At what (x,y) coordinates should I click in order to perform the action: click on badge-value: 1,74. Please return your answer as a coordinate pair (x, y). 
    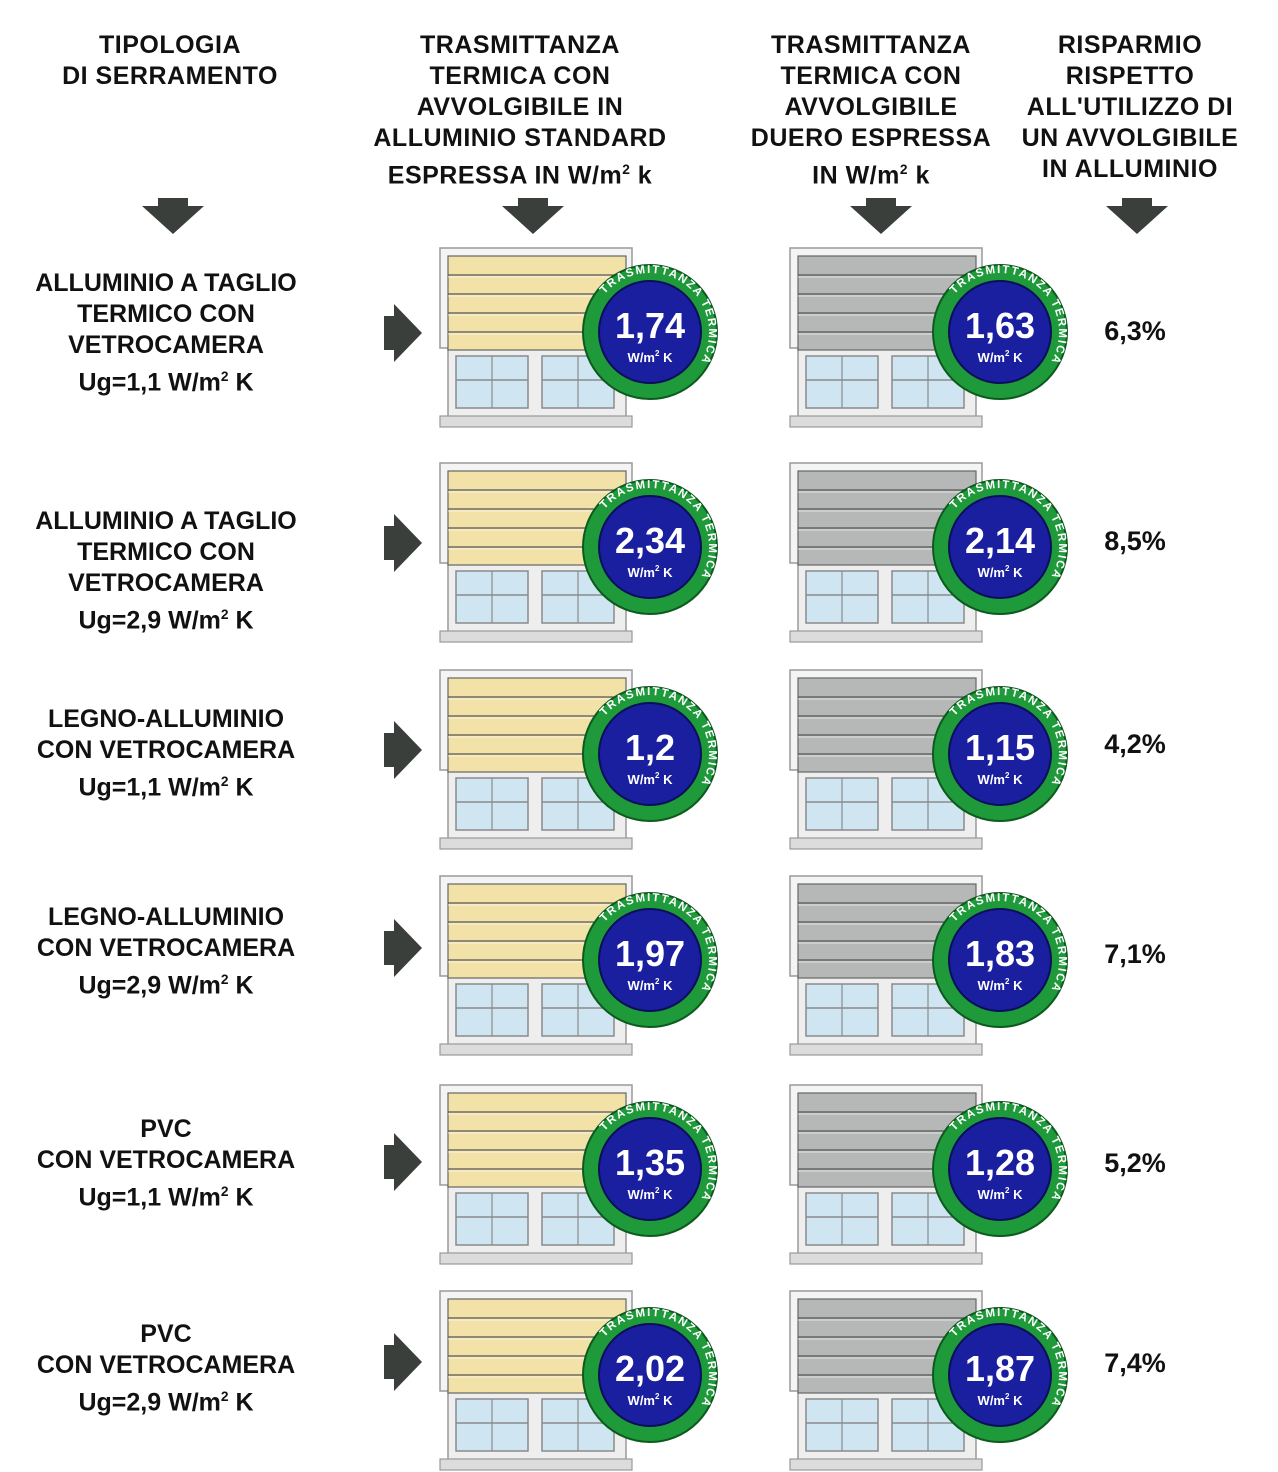
    Looking at the image, I should click on (650, 325).